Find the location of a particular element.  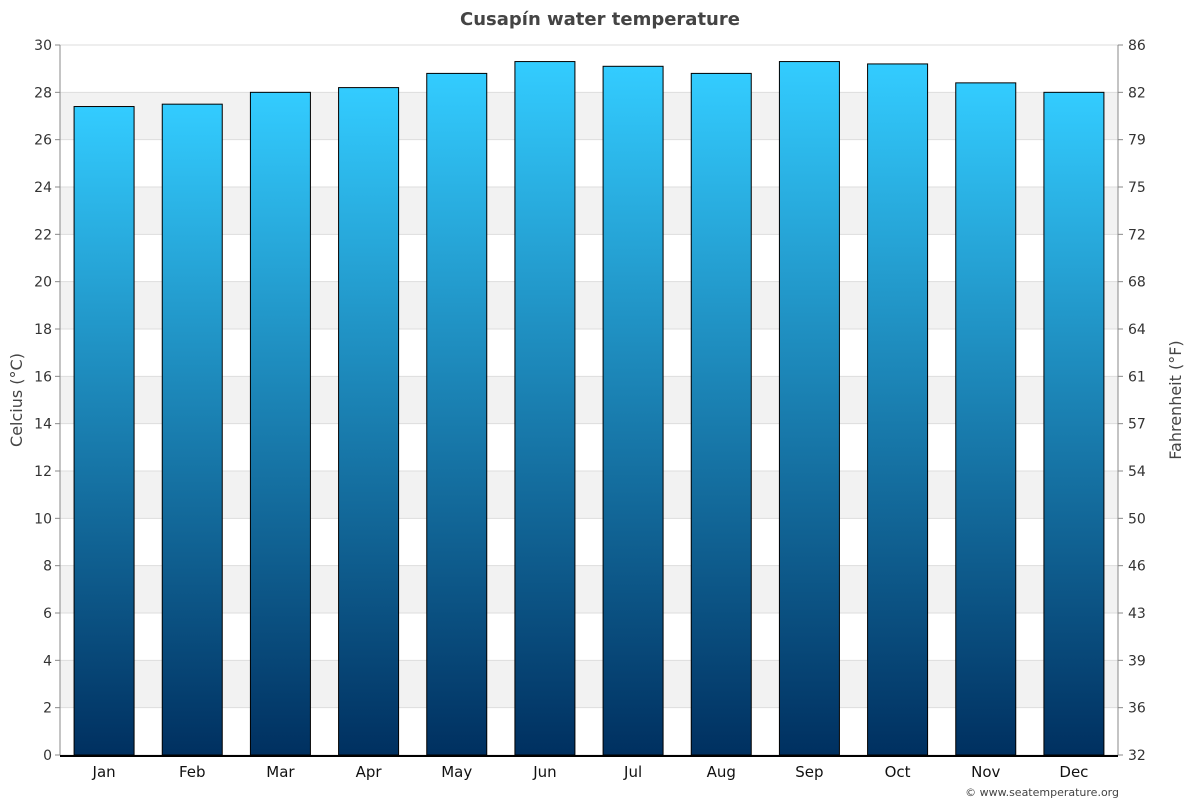

y-tick-label: 20 is located at coordinates (43, 283).